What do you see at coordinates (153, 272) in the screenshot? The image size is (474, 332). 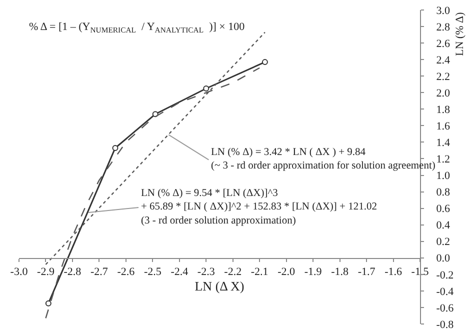 I see `x-tick-label: -2.5` at bounding box center [153, 272].